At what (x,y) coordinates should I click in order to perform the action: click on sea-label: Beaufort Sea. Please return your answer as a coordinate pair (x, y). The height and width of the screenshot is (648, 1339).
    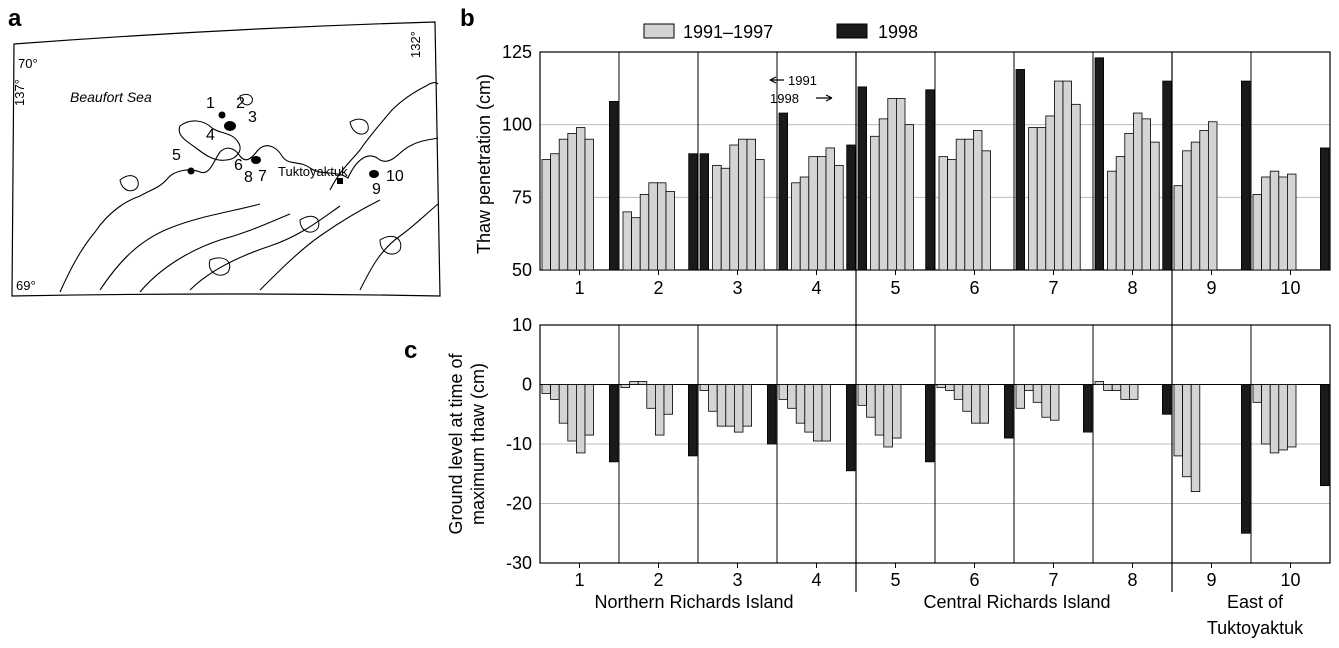
    Looking at the image, I should click on (111, 97).